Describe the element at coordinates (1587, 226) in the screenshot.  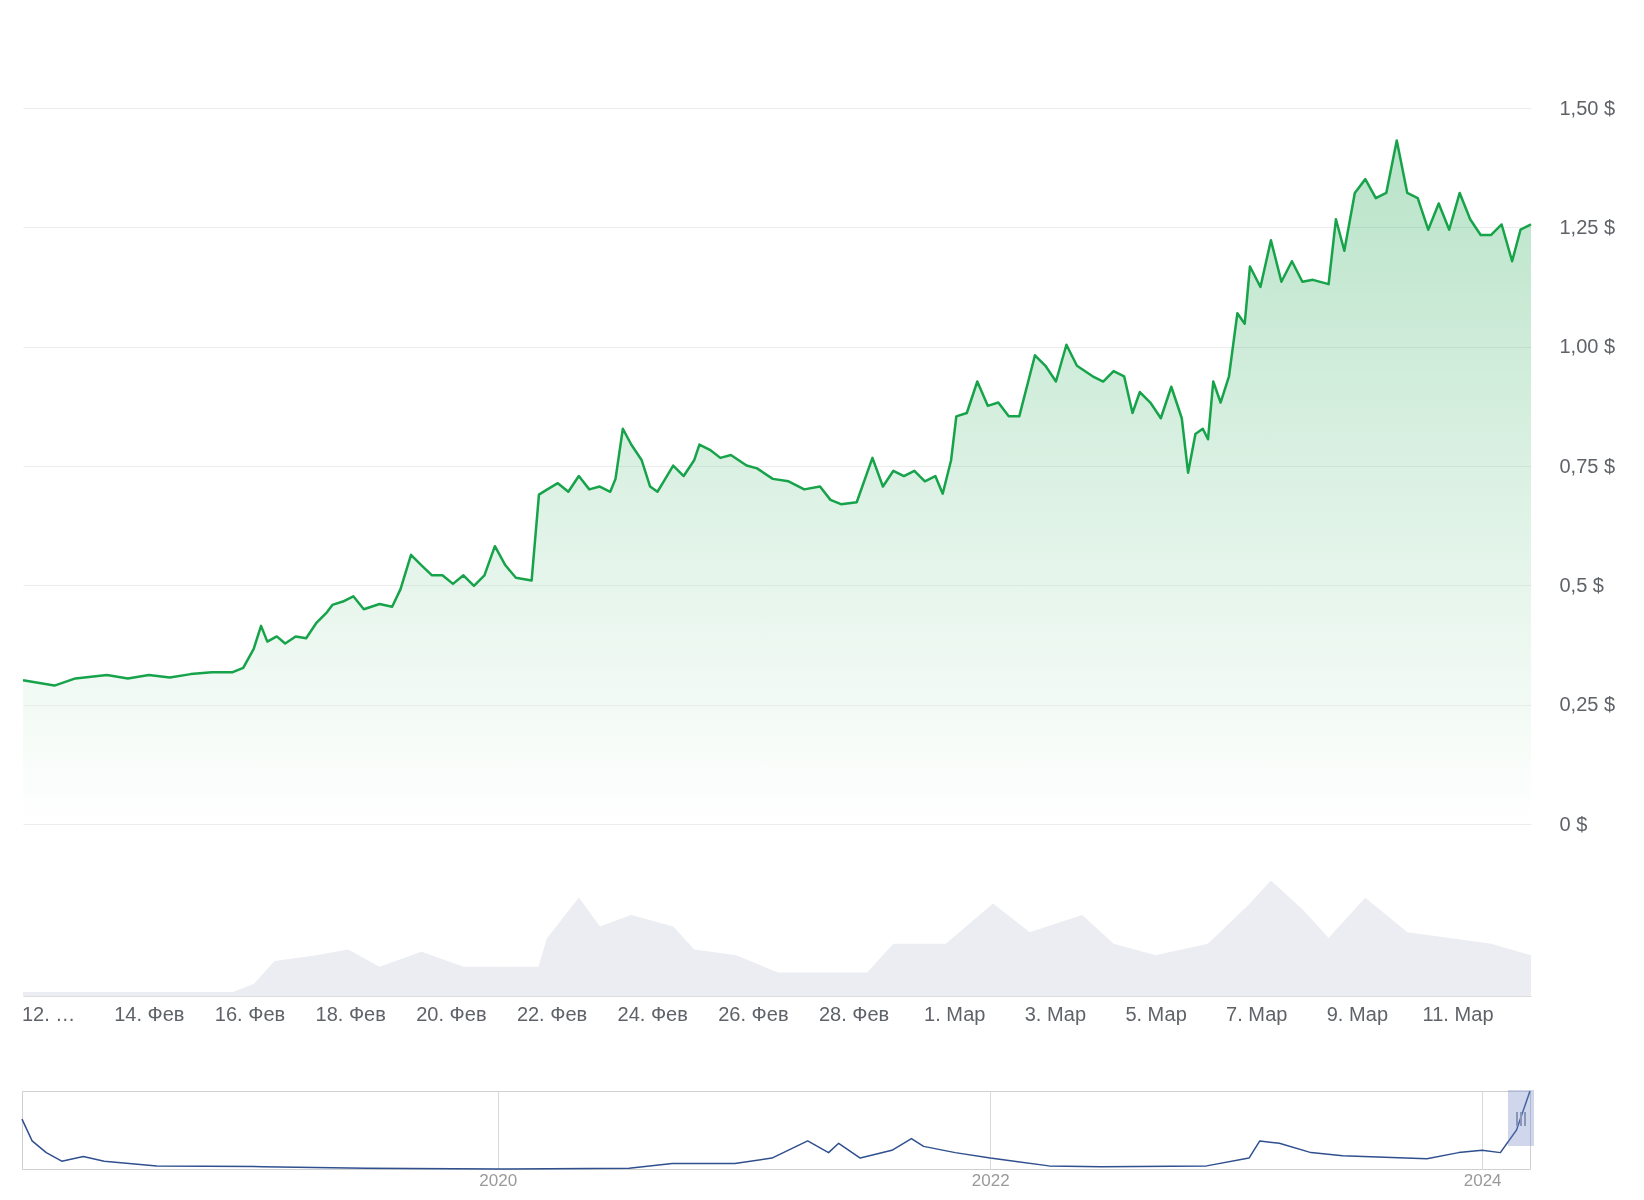
I see `y-tick-label: 1,25 $` at that location.